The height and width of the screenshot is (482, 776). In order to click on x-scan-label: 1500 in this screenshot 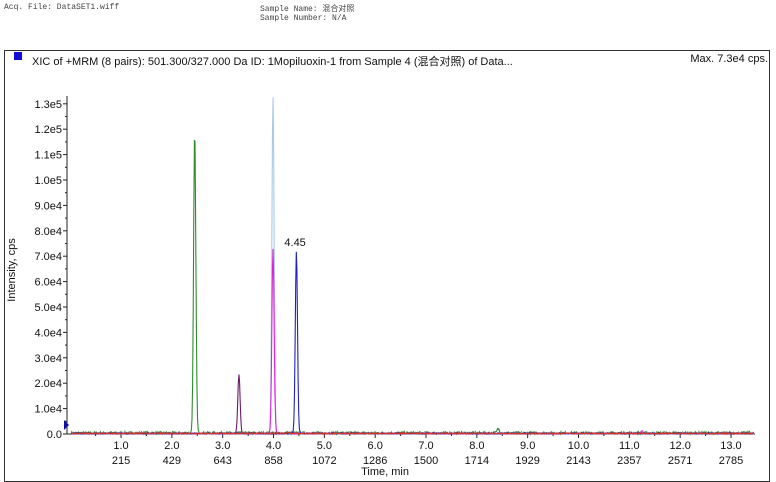, I will do `click(426, 461)`.